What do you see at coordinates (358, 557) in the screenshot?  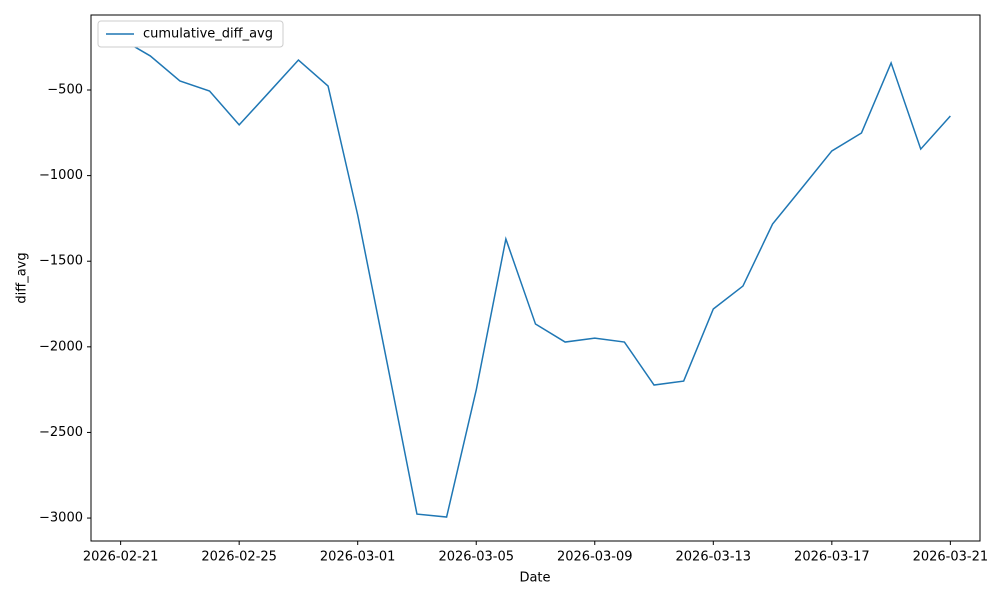 I see `x-tick-label: 2026-03-01` at bounding box center [358, 557].